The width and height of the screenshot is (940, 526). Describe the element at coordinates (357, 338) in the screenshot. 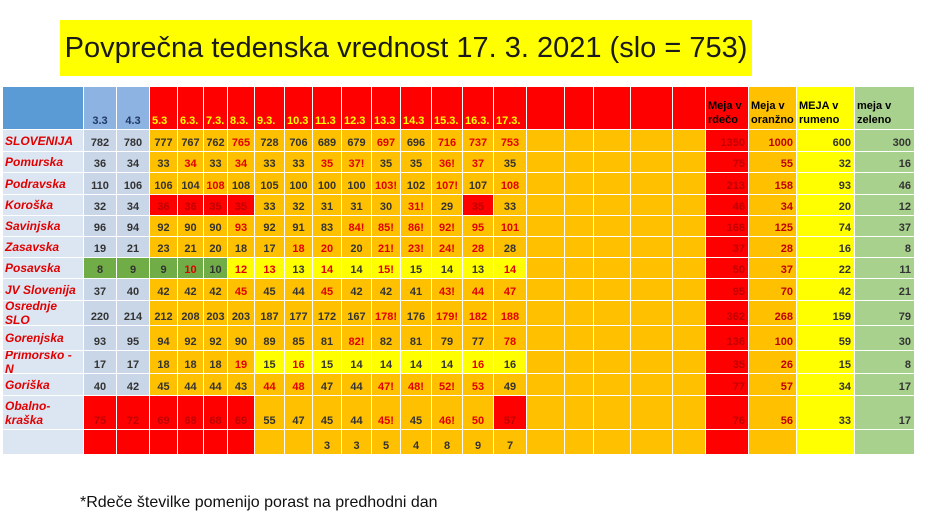

I see `value-cell: 82!` at that location.